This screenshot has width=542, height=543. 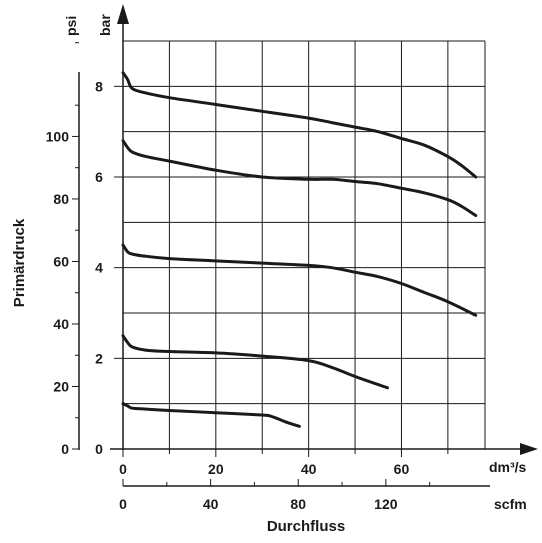 What do you see at coordinates (65, 449) in the screenshot?
I see `psi-tick-label: 0` at bounding box center [65, 449].